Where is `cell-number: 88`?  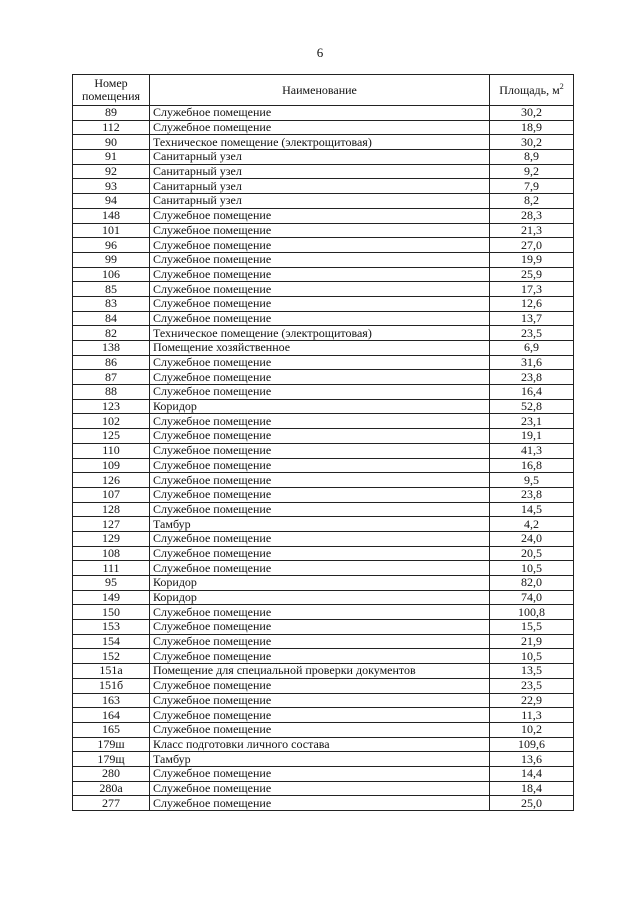 cell-number: 88 is located at coordinates (111, 392).